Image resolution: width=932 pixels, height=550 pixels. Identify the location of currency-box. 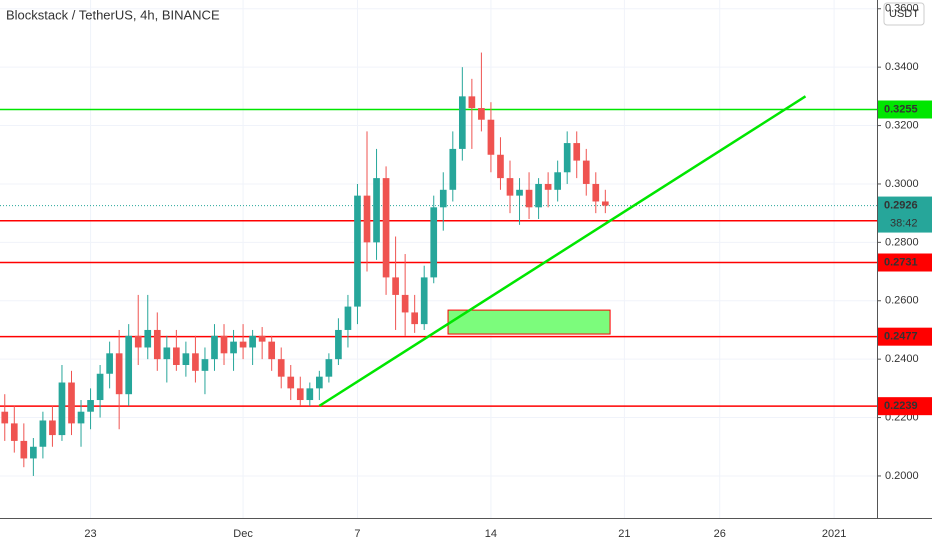
(904, 14).